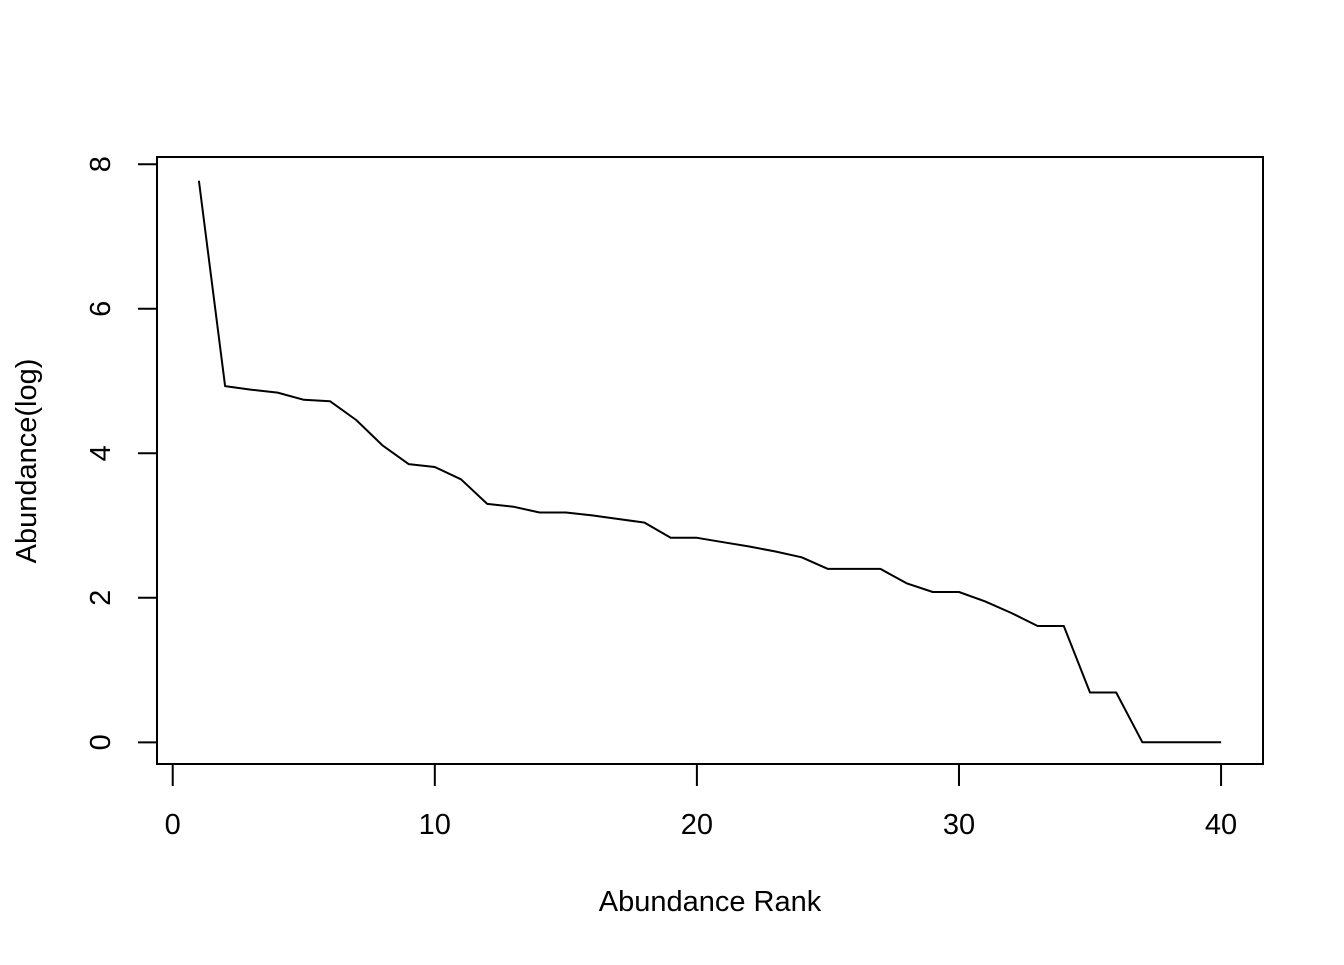 Image resolution: width=1344 pixels, height=965 pixels. Describe the element at coordinates (173, 825) in the screenshot. I see `x-tick-label: 0` at that location.